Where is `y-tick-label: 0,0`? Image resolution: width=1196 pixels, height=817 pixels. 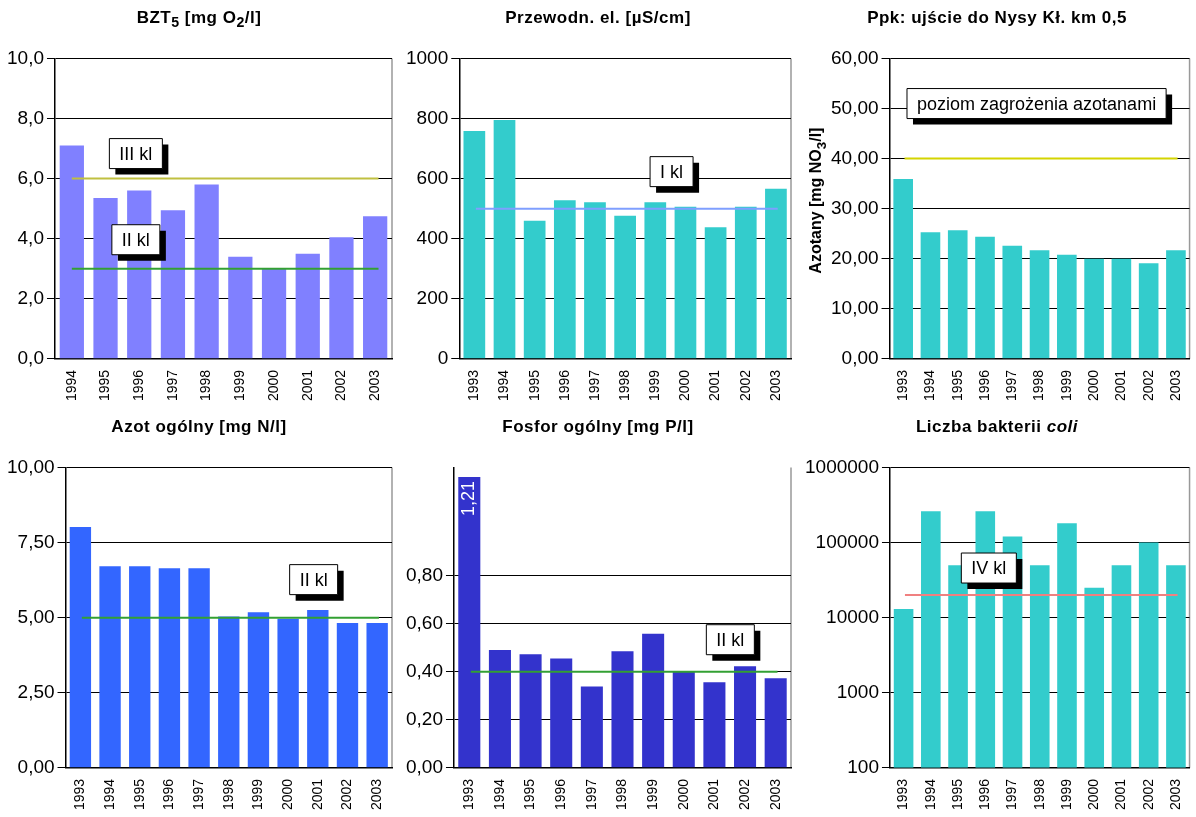 y-tick-label: 0,0 is located at coordinates (30, 358).